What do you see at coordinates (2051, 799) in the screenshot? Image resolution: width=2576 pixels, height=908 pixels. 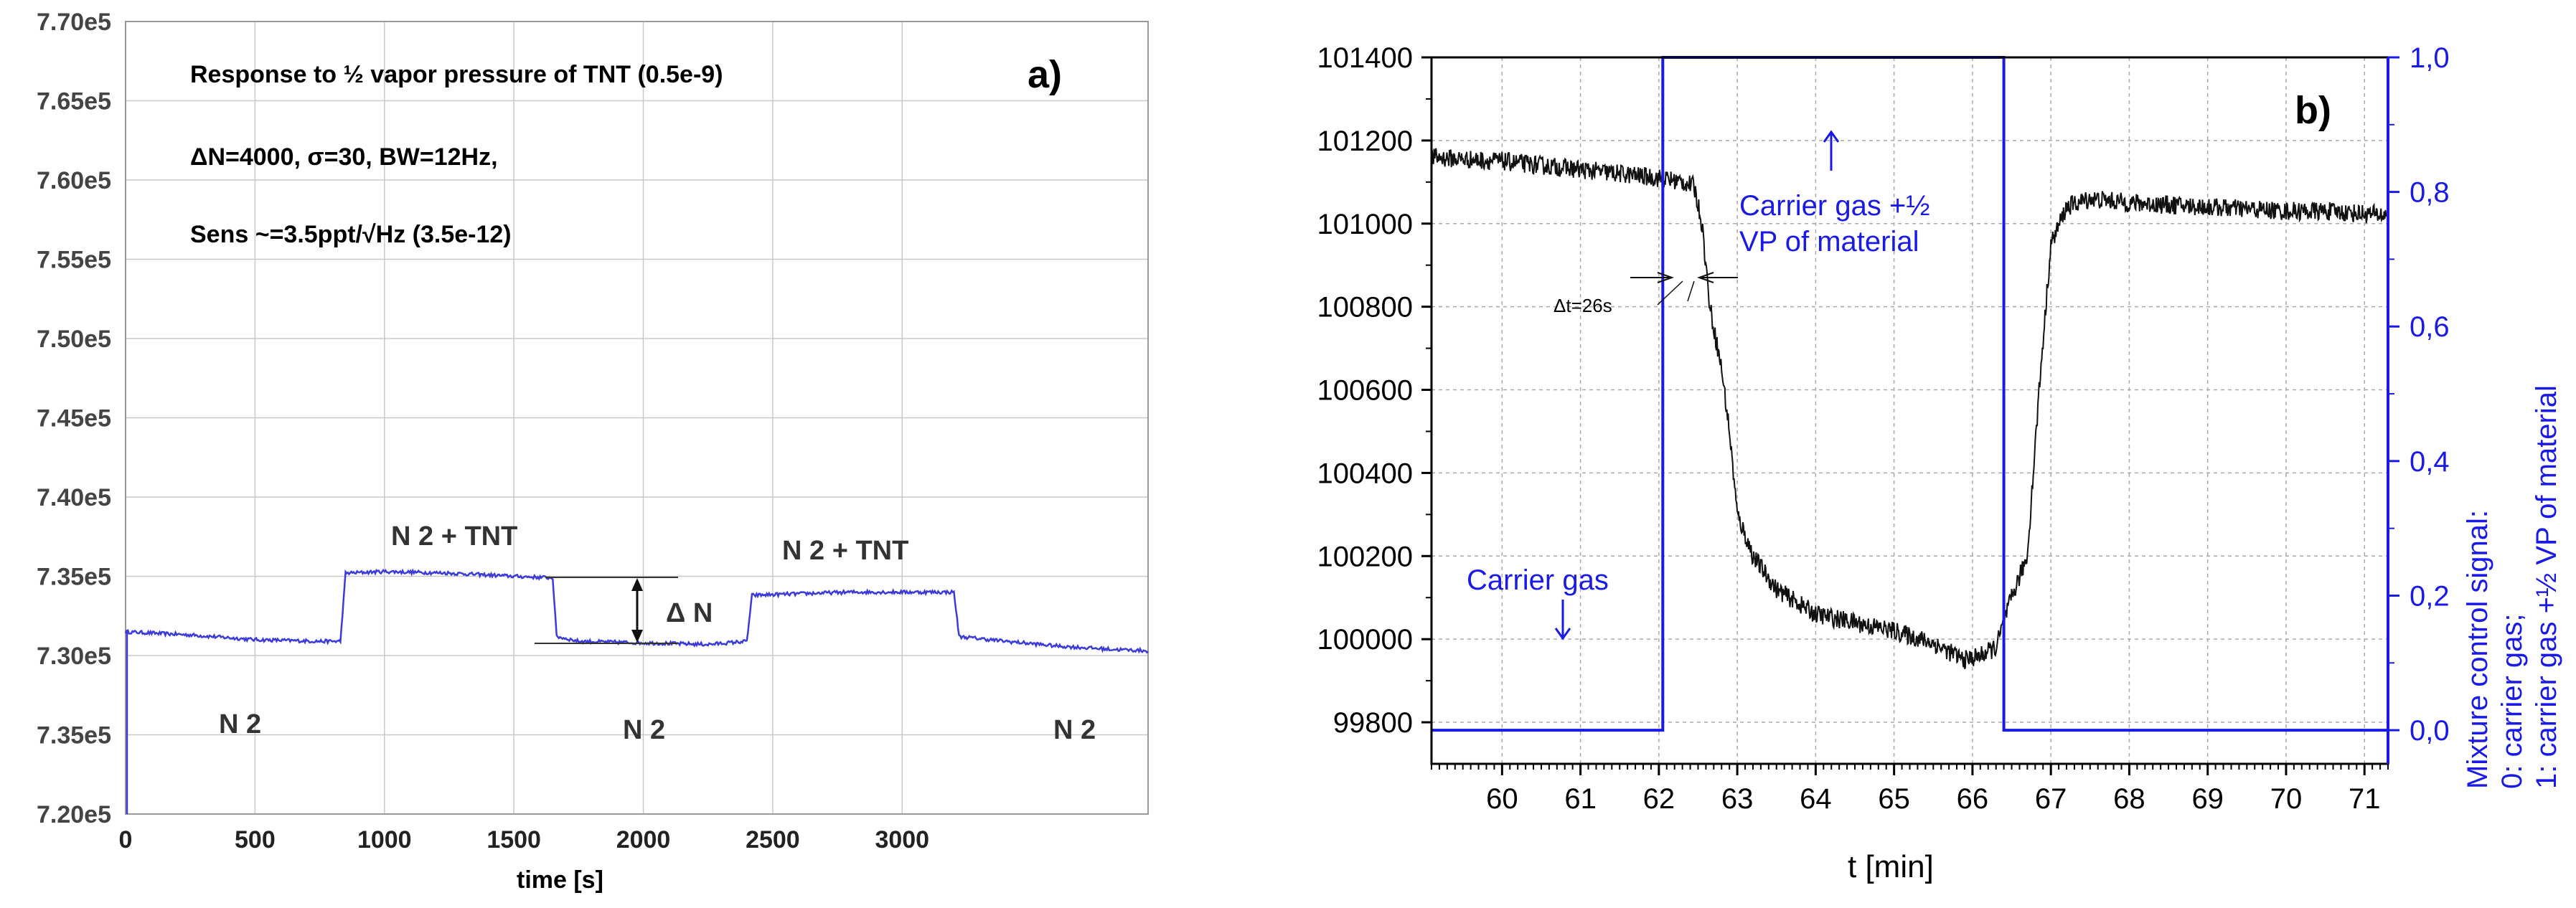 I see `panel-b-x-tick-label: 67` at bounding box center [2051, 799].